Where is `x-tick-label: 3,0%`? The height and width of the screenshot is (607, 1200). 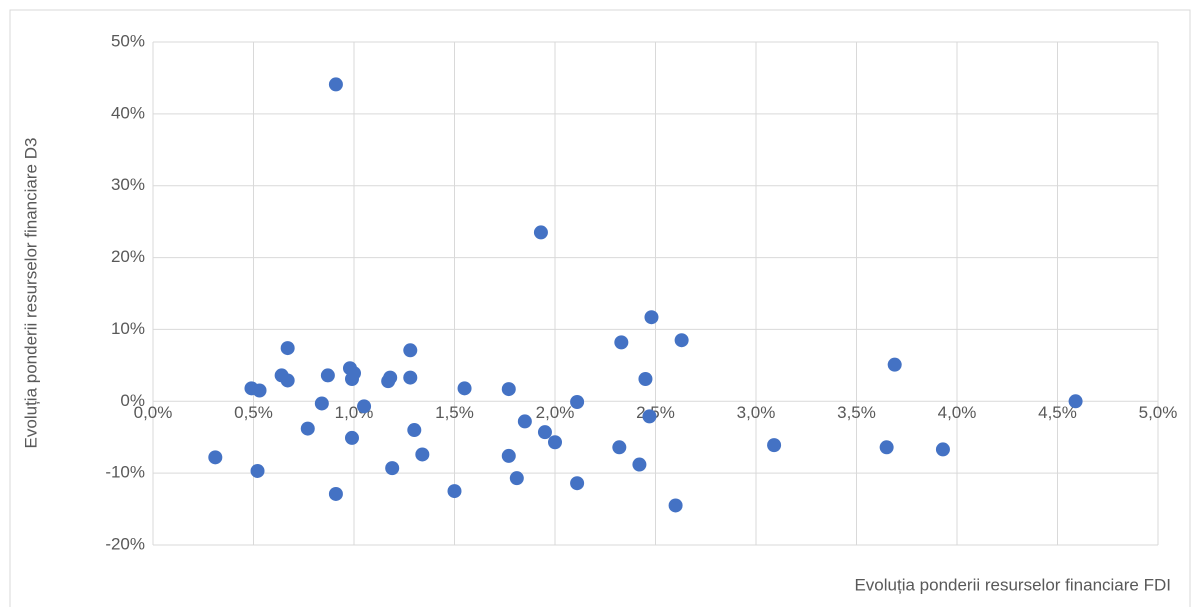
x-tick-label: 3,0% is located at coordinates (756, 412).